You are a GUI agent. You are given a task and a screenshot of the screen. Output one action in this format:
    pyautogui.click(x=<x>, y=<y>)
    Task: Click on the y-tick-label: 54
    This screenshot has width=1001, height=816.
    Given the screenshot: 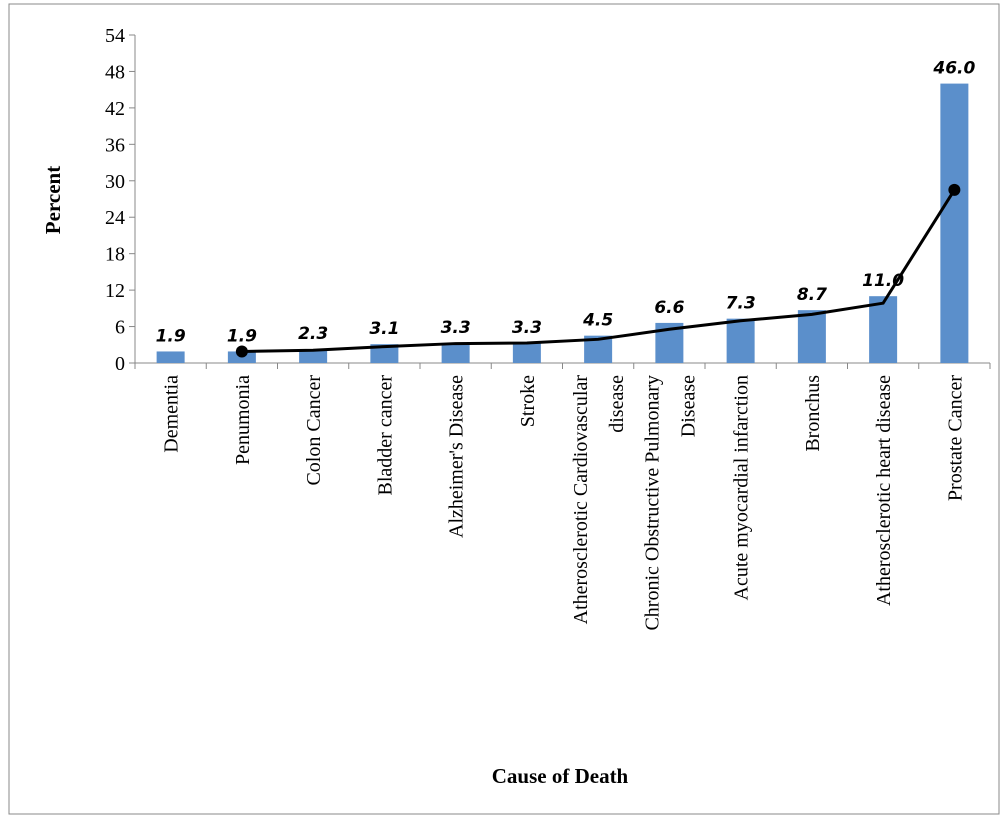 What is the action you would take?
    pyautogui.click(x=115, y=36)
    